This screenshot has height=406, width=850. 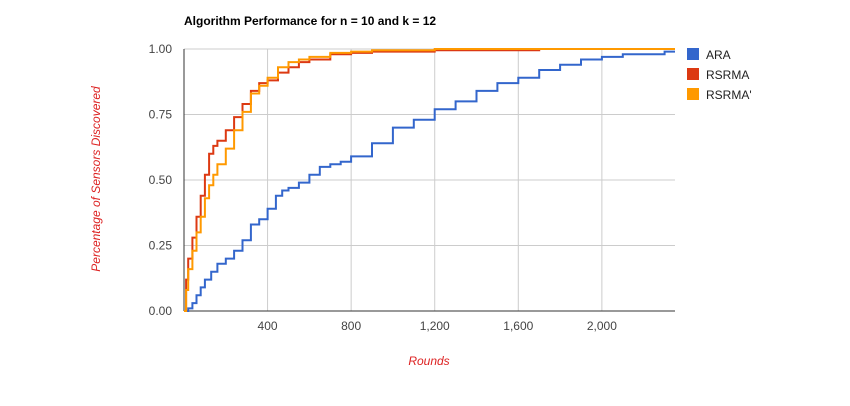 I want to click on y-tick-label: 0.75, so click(x=161, y=115).